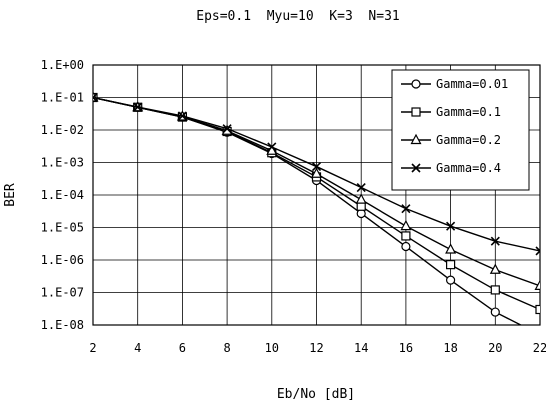  Describe the element at coordinates (468, 112) in the screenshot. I see `legend-label: Gamma=0.1` at that location.